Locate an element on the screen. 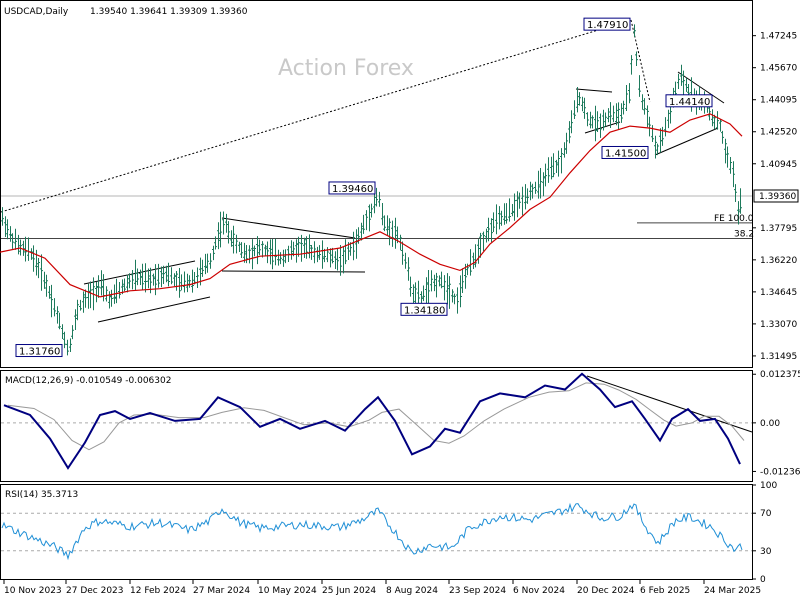  rsi-y-tick-label: 0 is located at coordinates (763, 580).